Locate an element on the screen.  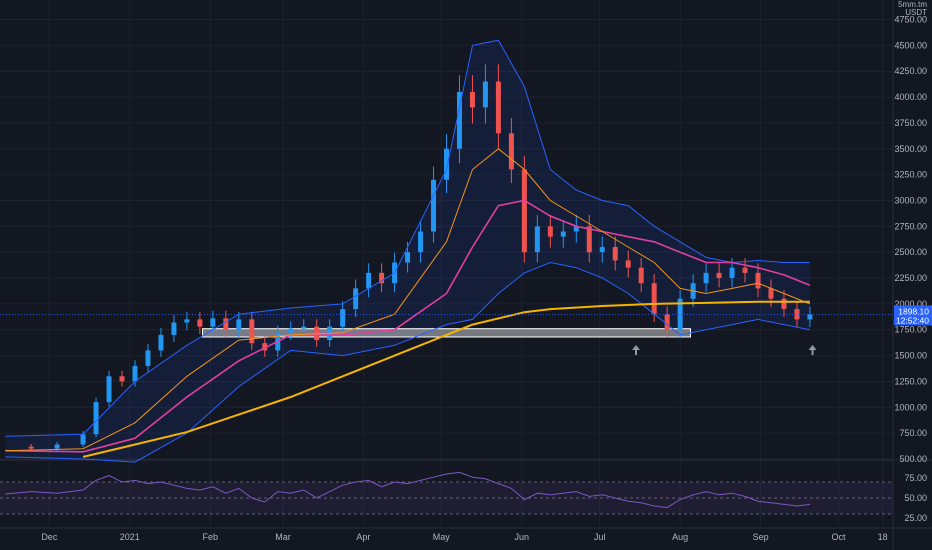
last-price-badge is located at coordinates (913, 315).